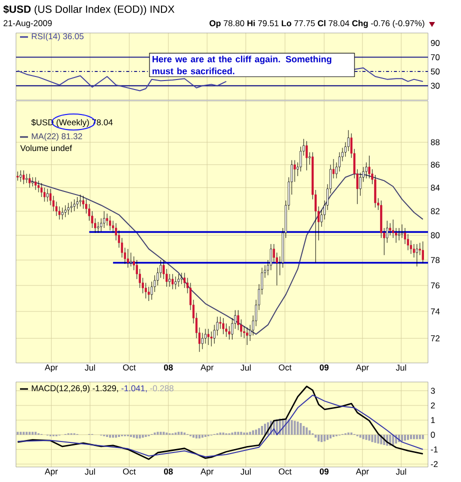  I want to click on y-tick-label: -1, so click(434, 449).